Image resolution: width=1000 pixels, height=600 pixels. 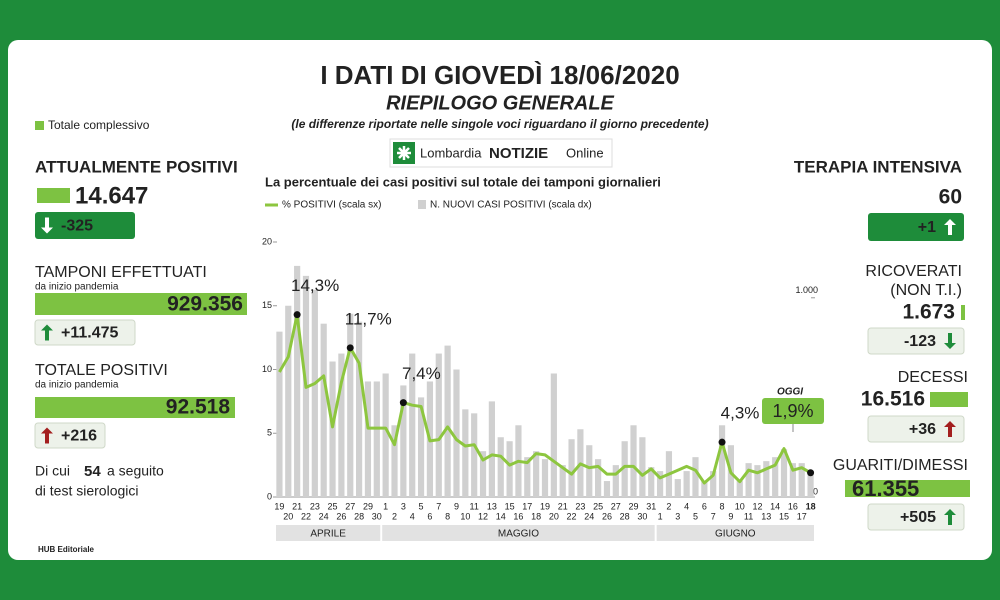 I want to click on x-tick-label: 29, so click(x=368, y=506).